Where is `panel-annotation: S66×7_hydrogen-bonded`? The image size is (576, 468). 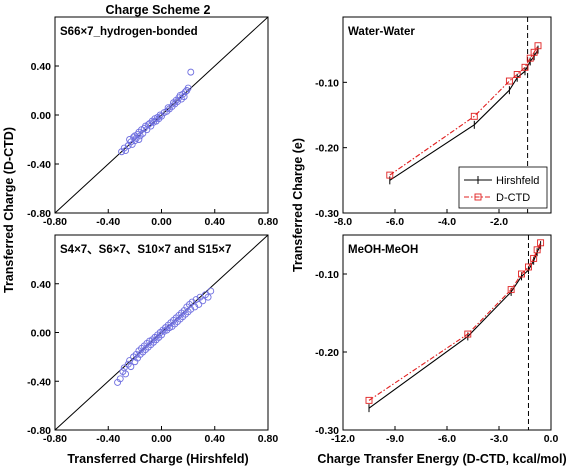
panel-annotation: S66×7_hydrogen-bonded is located at coordinates (129, 32).